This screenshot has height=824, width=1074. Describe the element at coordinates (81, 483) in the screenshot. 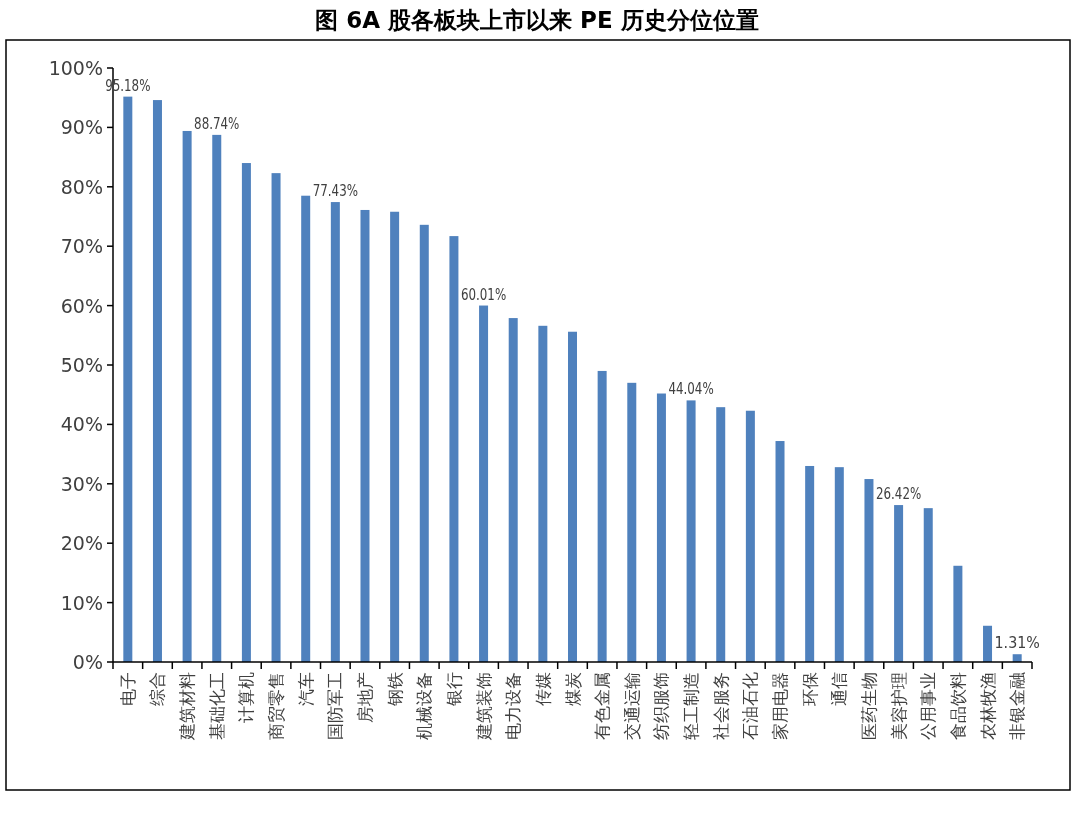

I see `y-tick-label: 30%` at that location.